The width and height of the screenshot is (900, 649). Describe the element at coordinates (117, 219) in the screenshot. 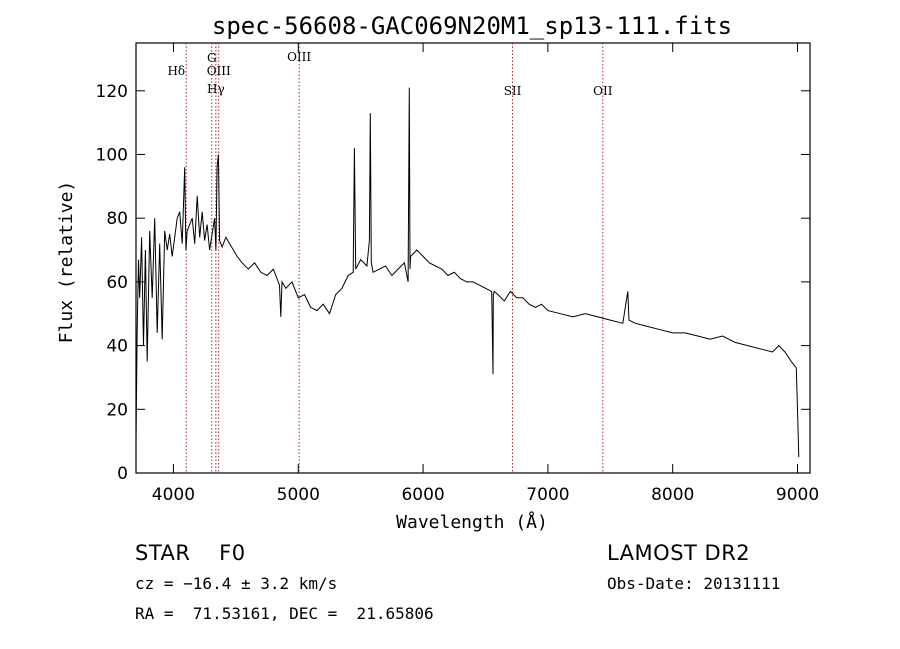

I see `y-tick-label: 80` at that location.